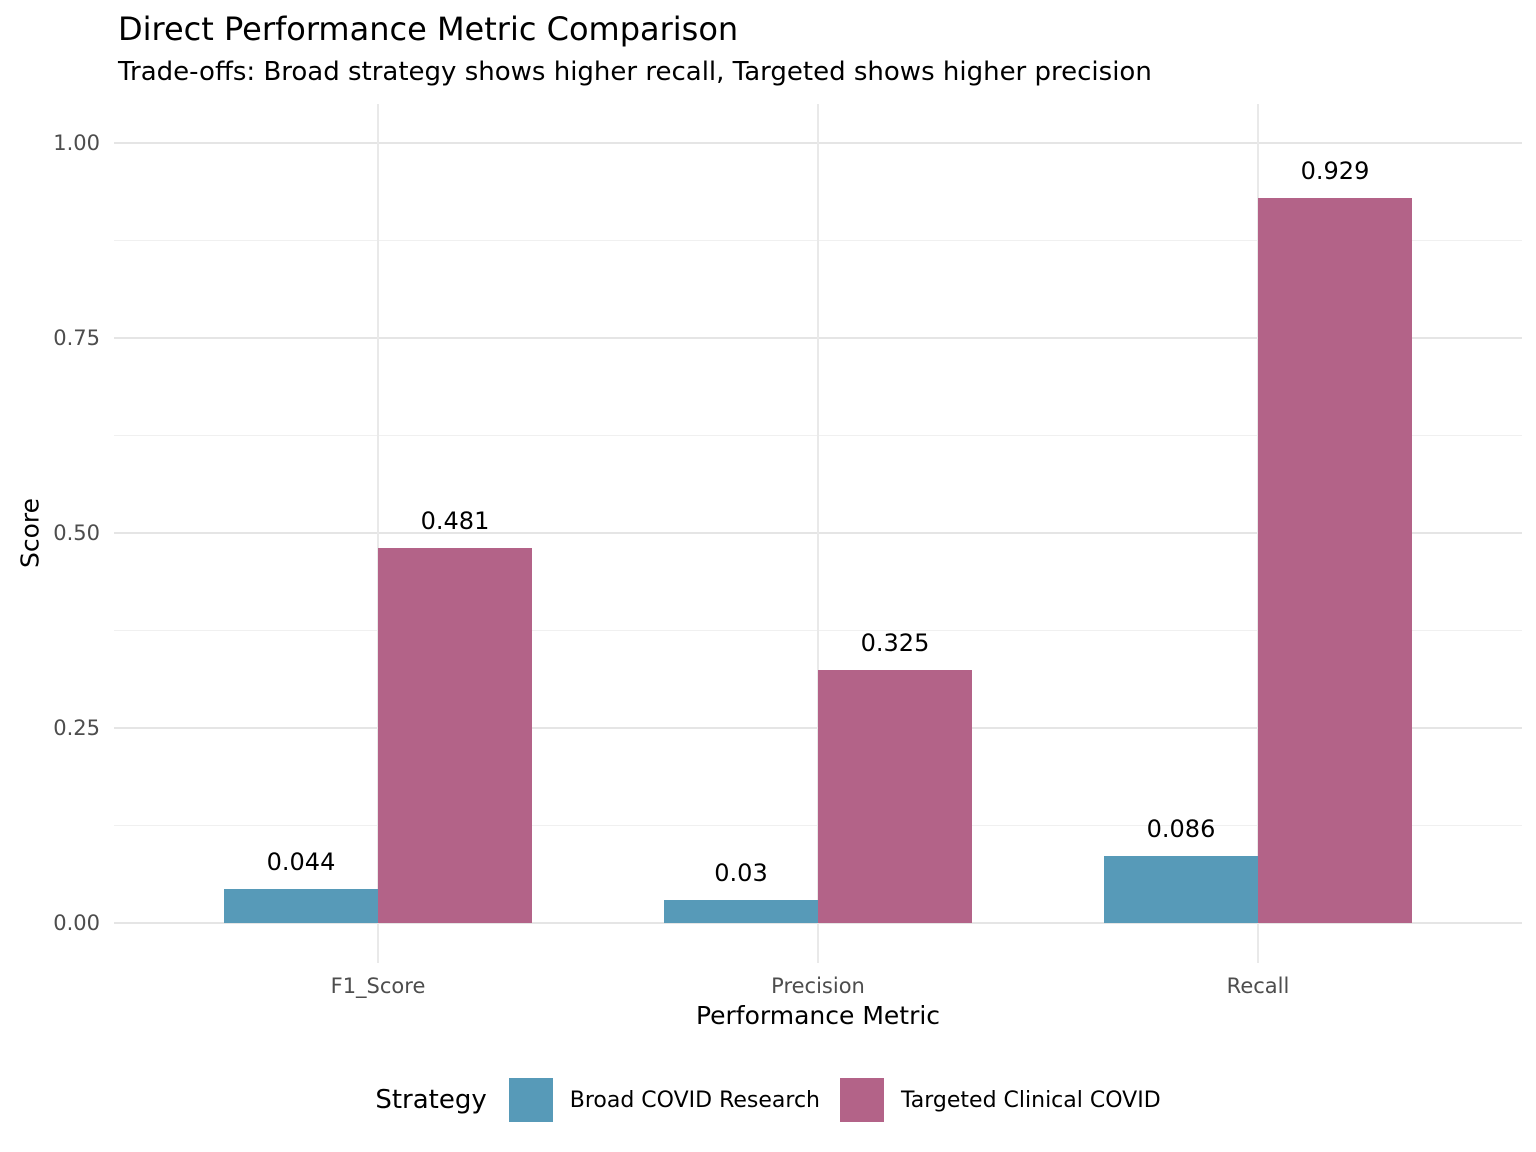 Image resolution: width=1536 pixels, height=1152 pixels. I want to click on y-tick-label: 0.75, so click(76, 338).